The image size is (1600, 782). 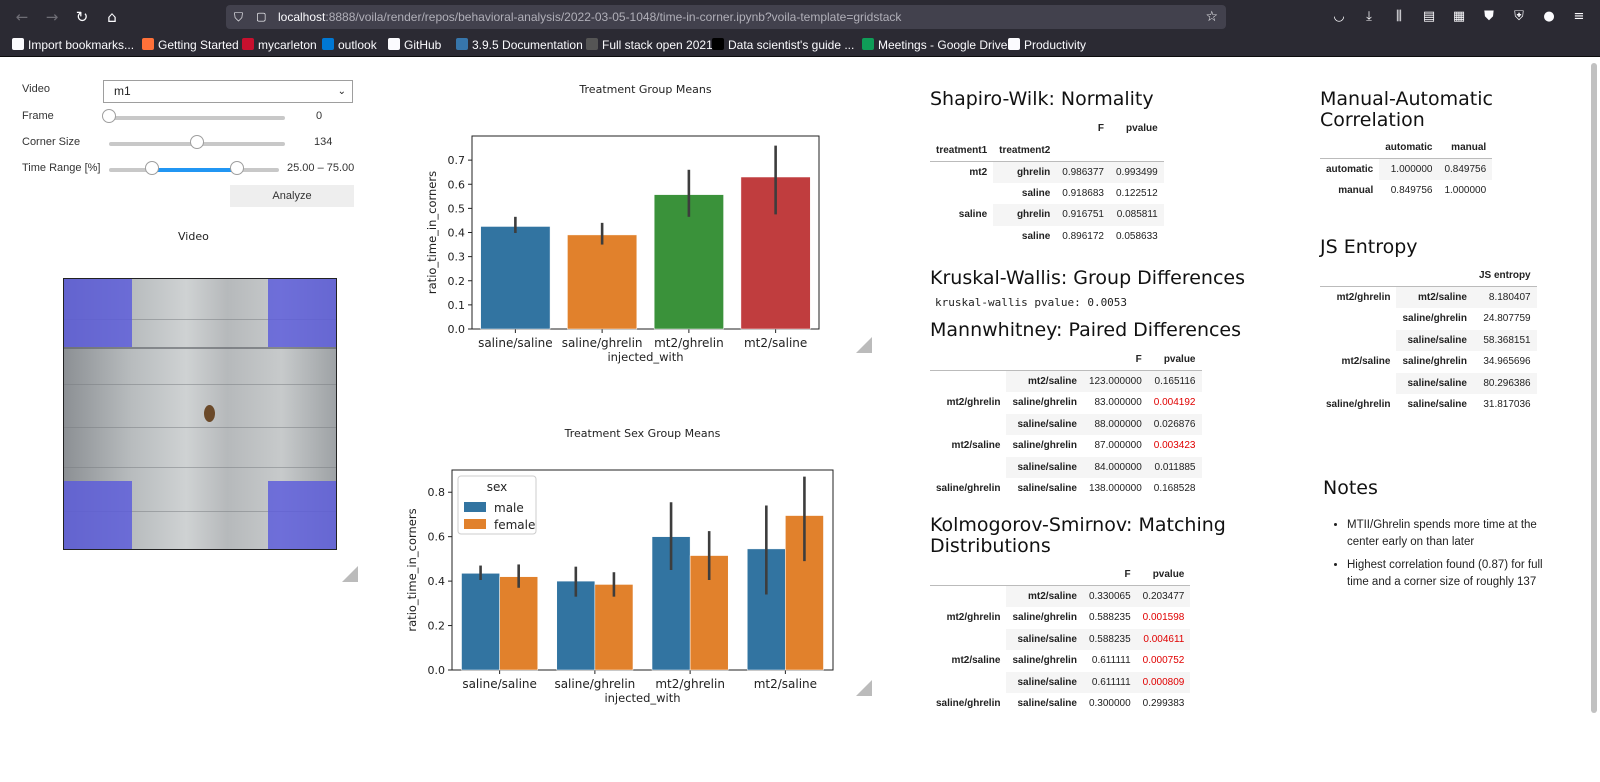 What do you see at coordinates (414, 45) in the screenshot?
I see `bookmark-item: GitHub` at bounding box center [414, 45].